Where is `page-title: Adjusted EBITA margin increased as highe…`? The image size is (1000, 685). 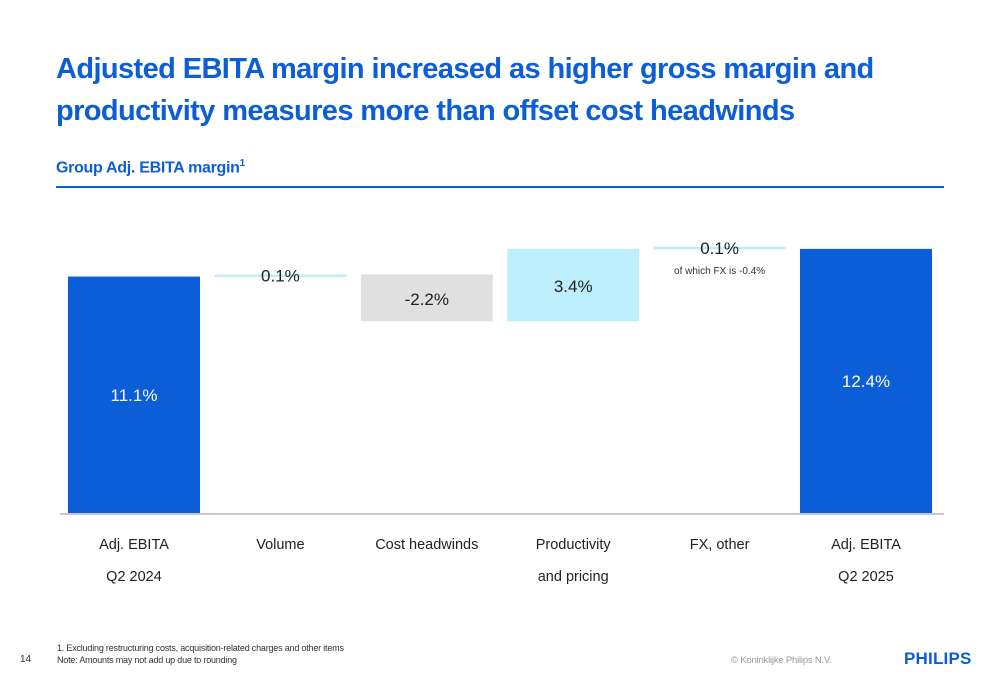
page-title: Adjusted EBITA margin increased as highe… is located at coordinates (465, 90).